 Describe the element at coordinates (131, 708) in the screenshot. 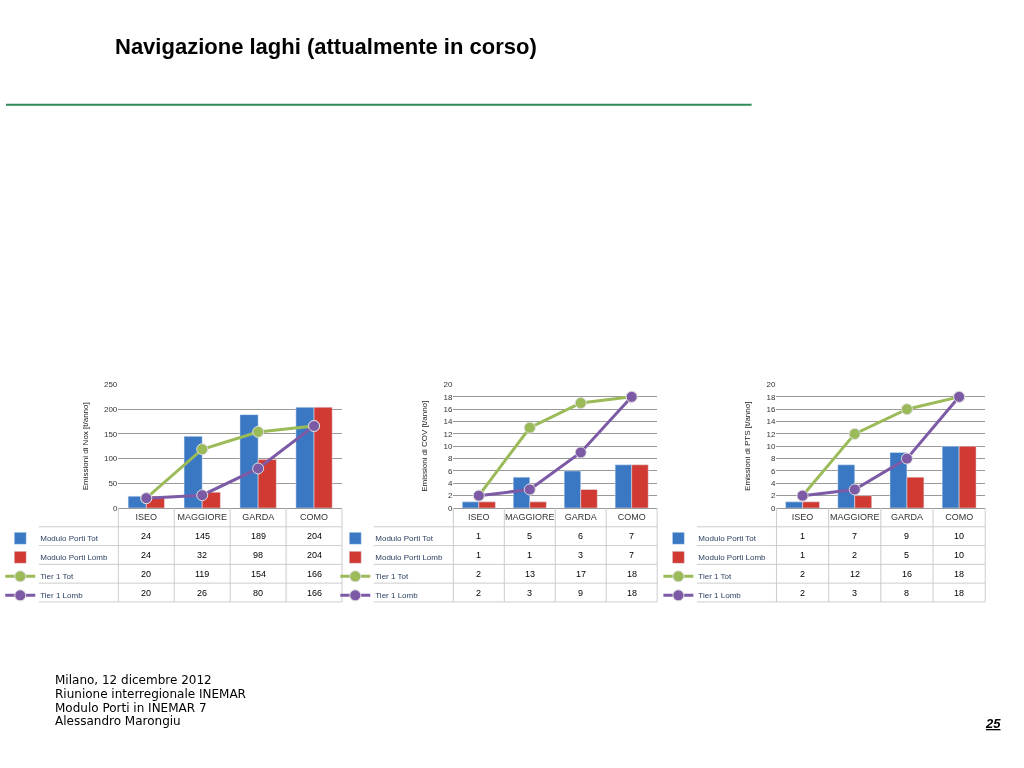

I see `text: Modulo Porti in INEMAR 7` at that location.